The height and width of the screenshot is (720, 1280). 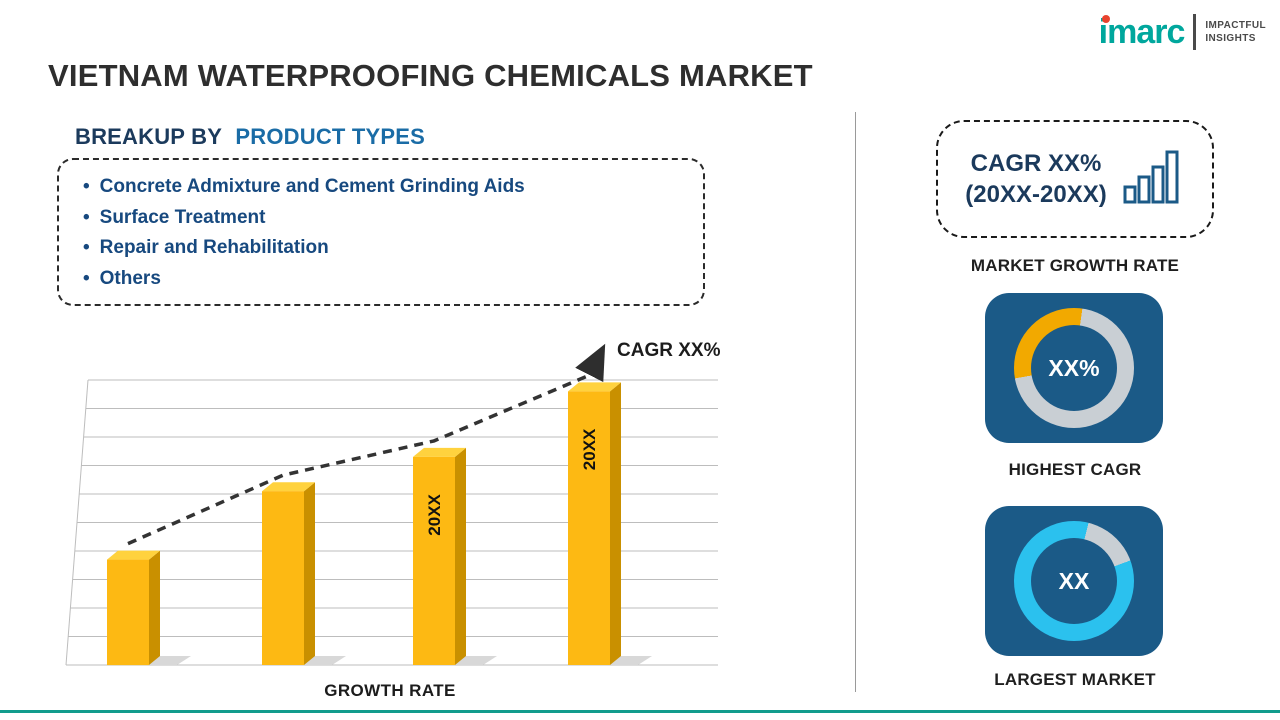 What do you see at coordinates (1036, 194) in the screenshot?
I see `cagr-period-line: (20XX-20XX)` at bounding box center [1036, 194].